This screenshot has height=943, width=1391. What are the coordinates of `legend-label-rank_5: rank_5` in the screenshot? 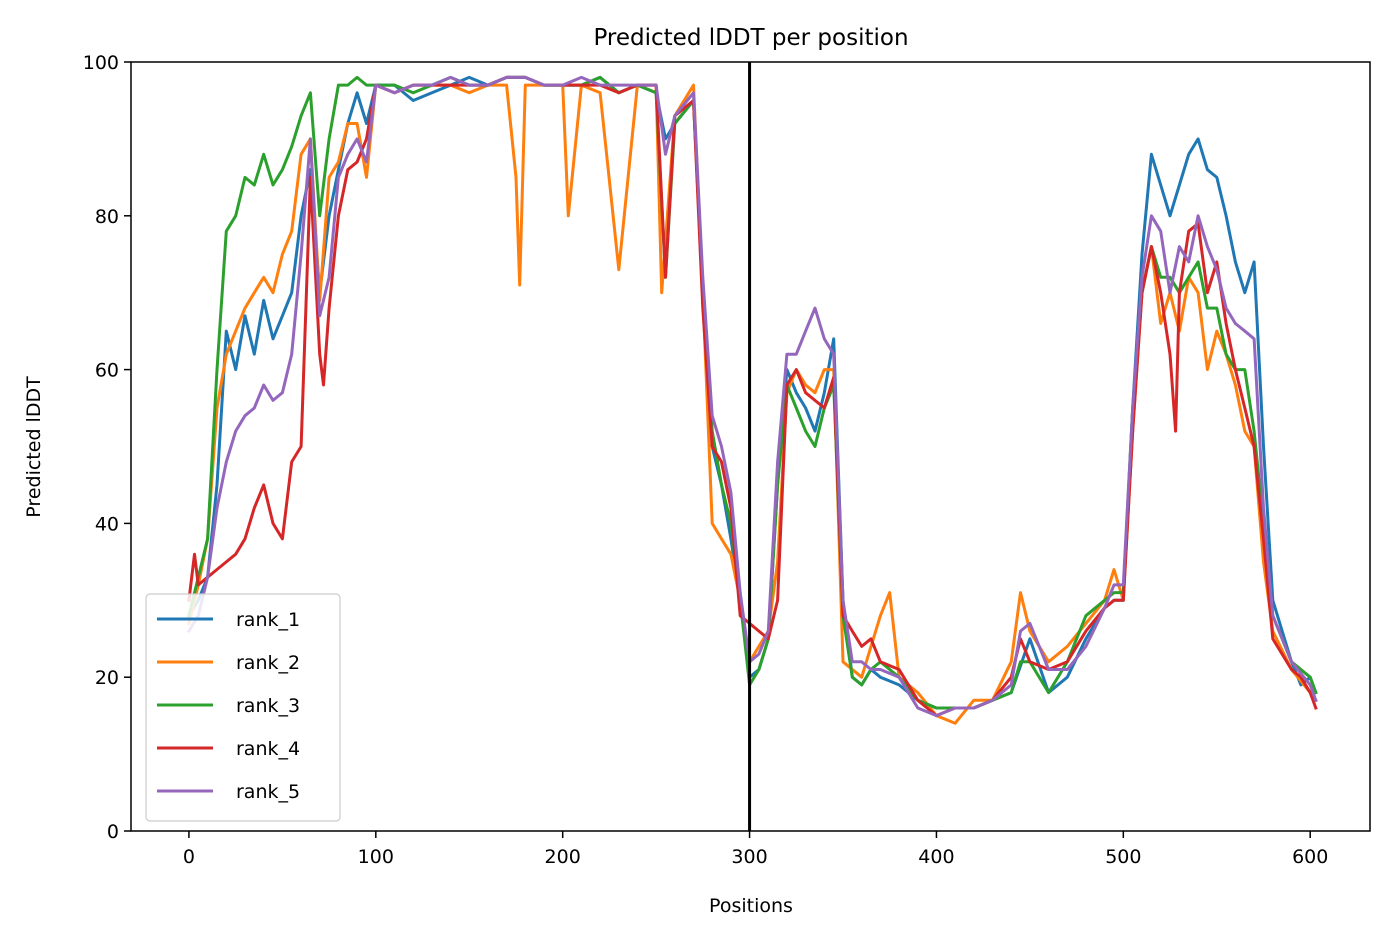 It's located at (268, 792).